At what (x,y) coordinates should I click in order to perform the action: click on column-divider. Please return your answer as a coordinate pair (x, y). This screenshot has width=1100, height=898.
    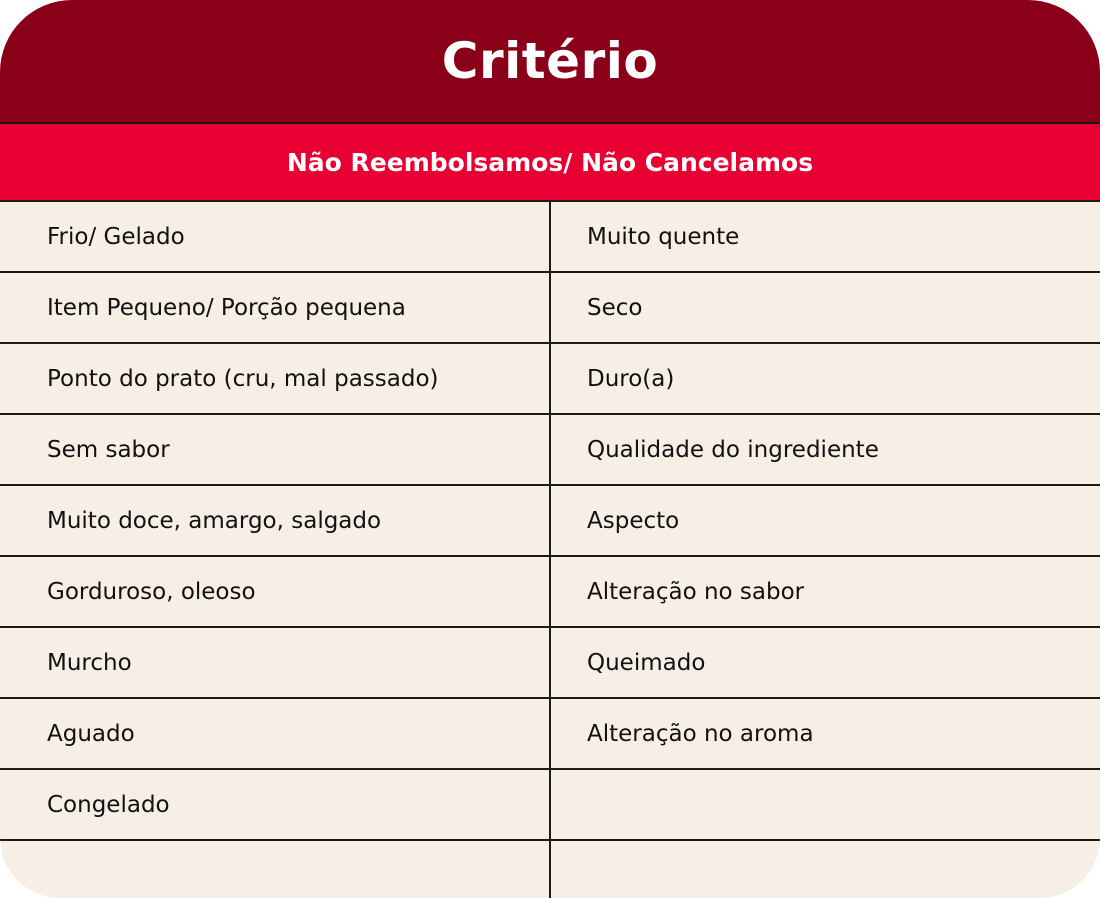
    Looking at the image, I should click on (550, 550).